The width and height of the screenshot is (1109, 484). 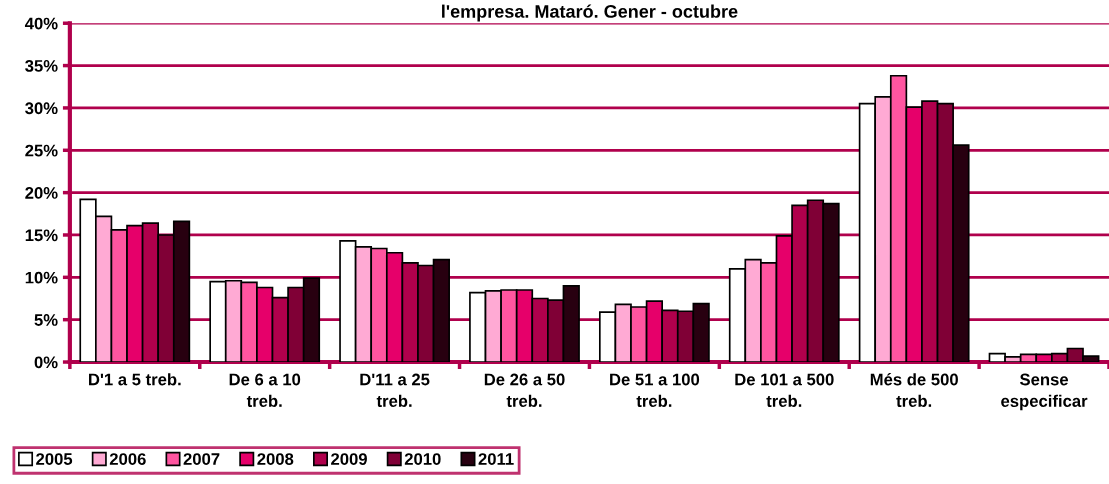 I want to click on x-tick-label: D'1 a 5 treb., so click(x=135, y=379).